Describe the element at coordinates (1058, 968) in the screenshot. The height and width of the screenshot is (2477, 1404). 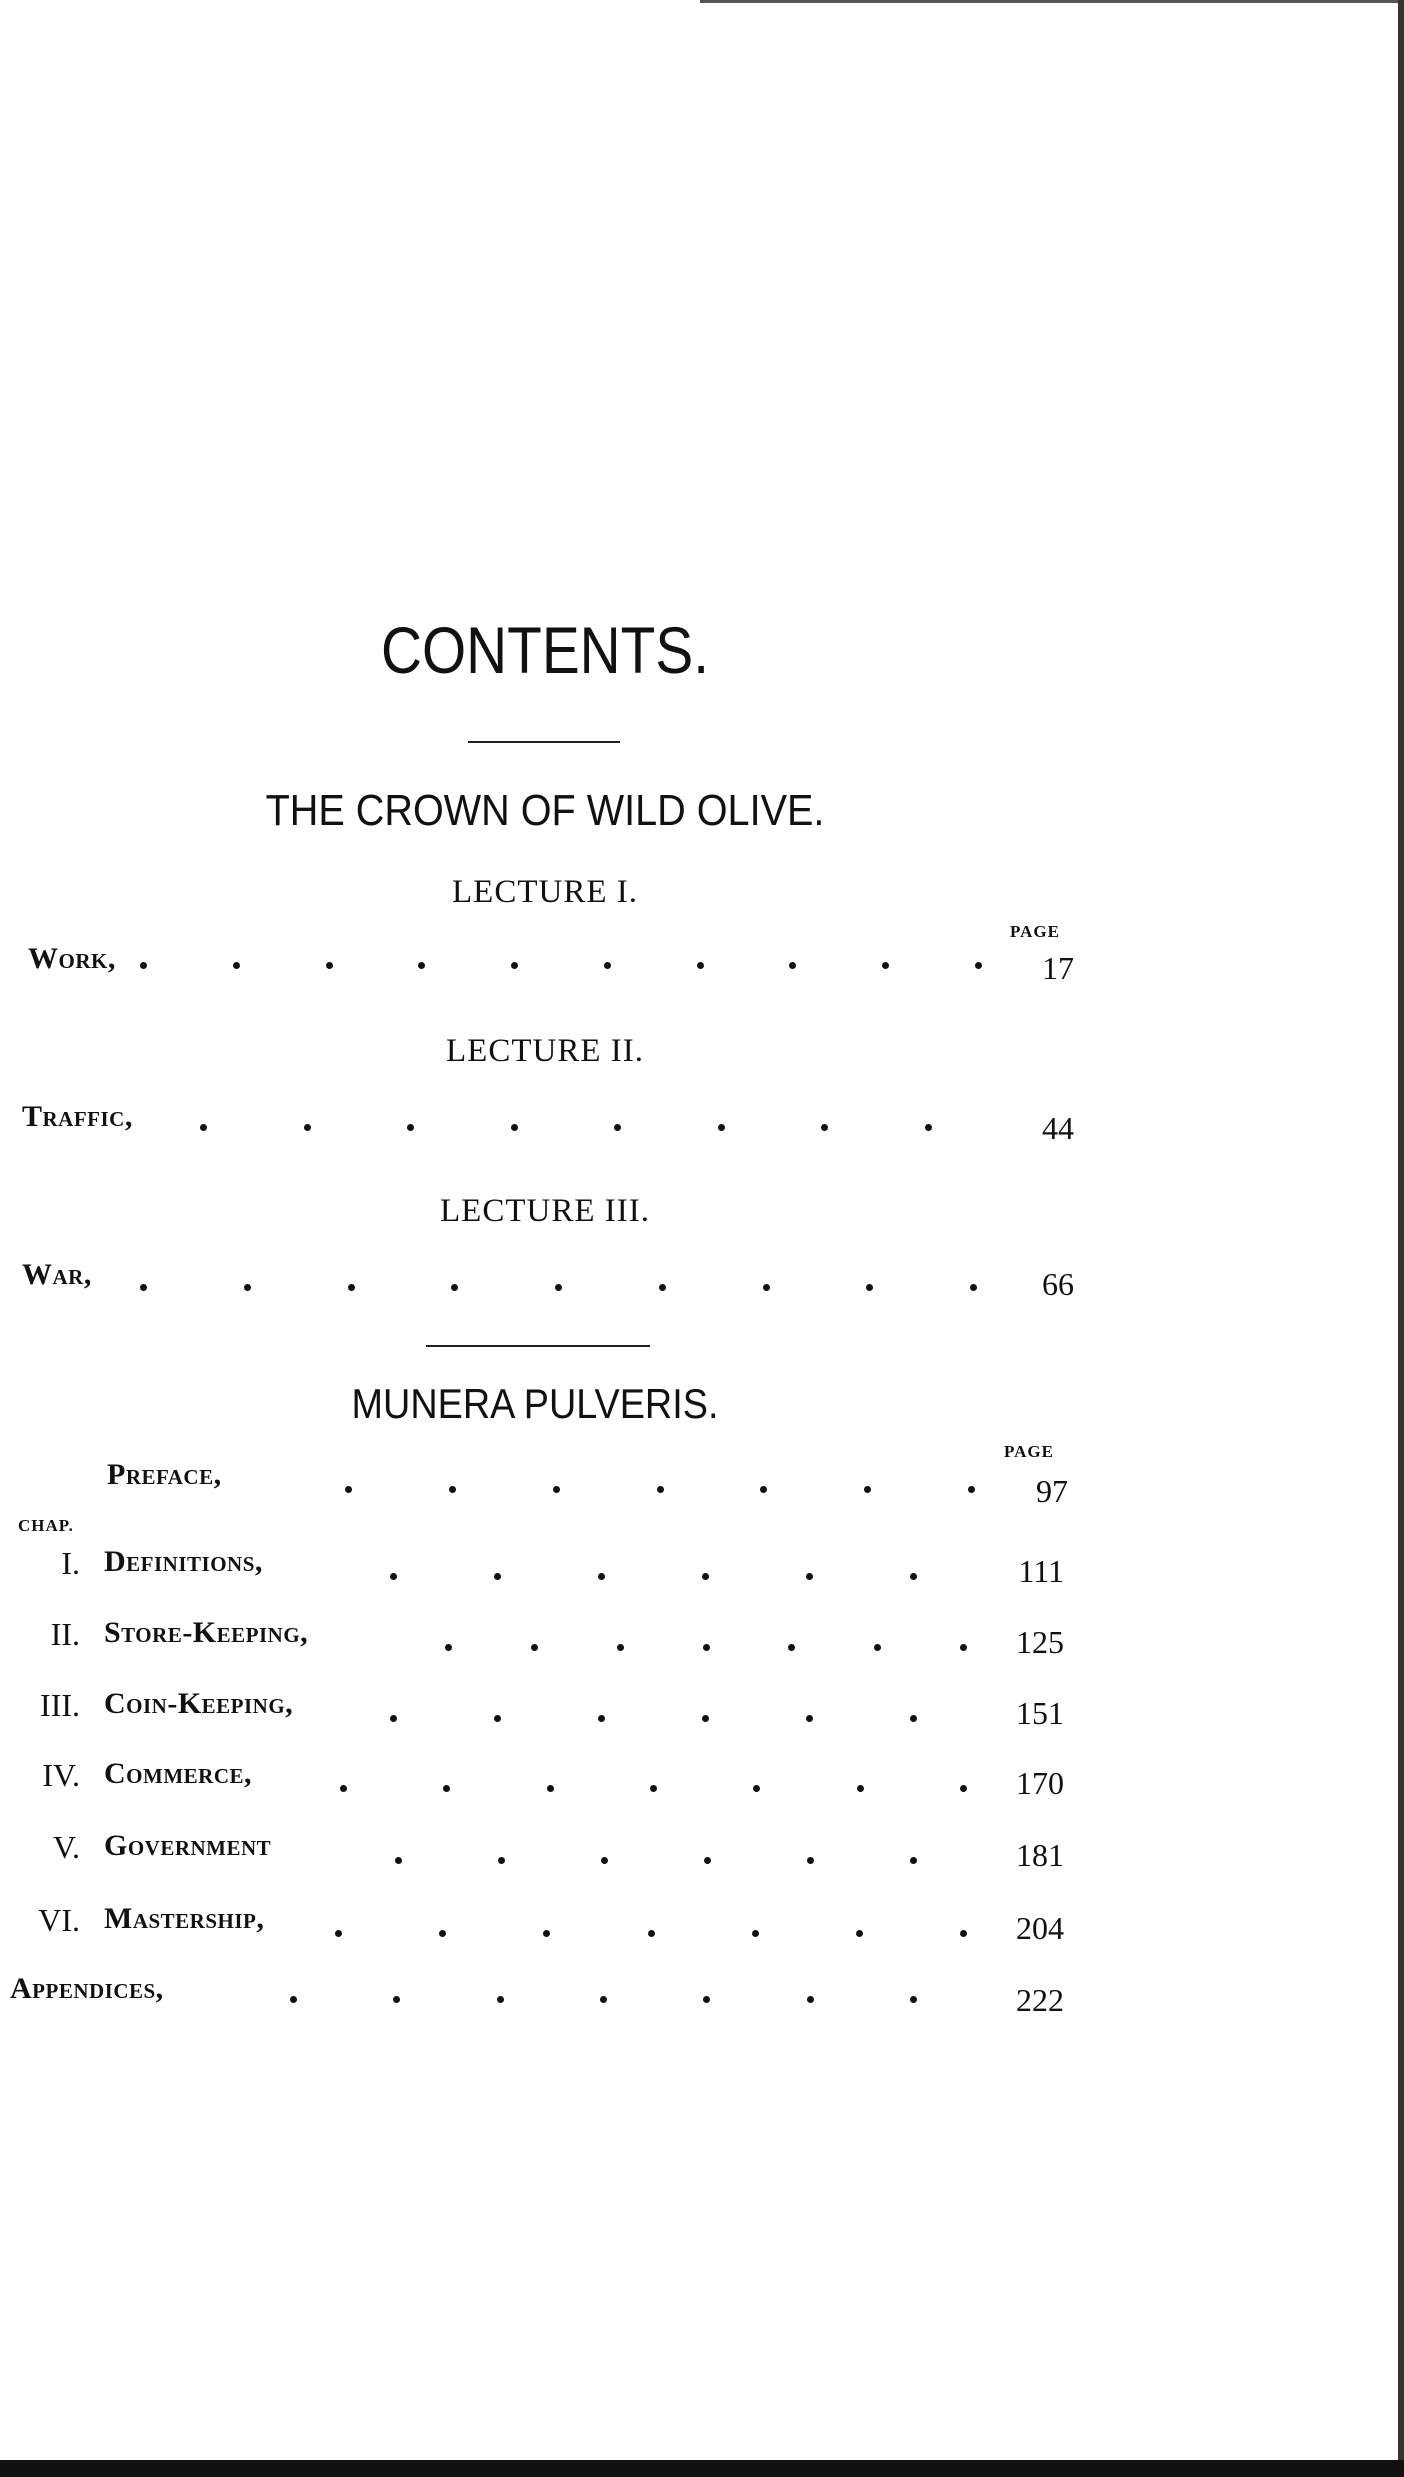
I see `toc-entry-page: 17` at that location.